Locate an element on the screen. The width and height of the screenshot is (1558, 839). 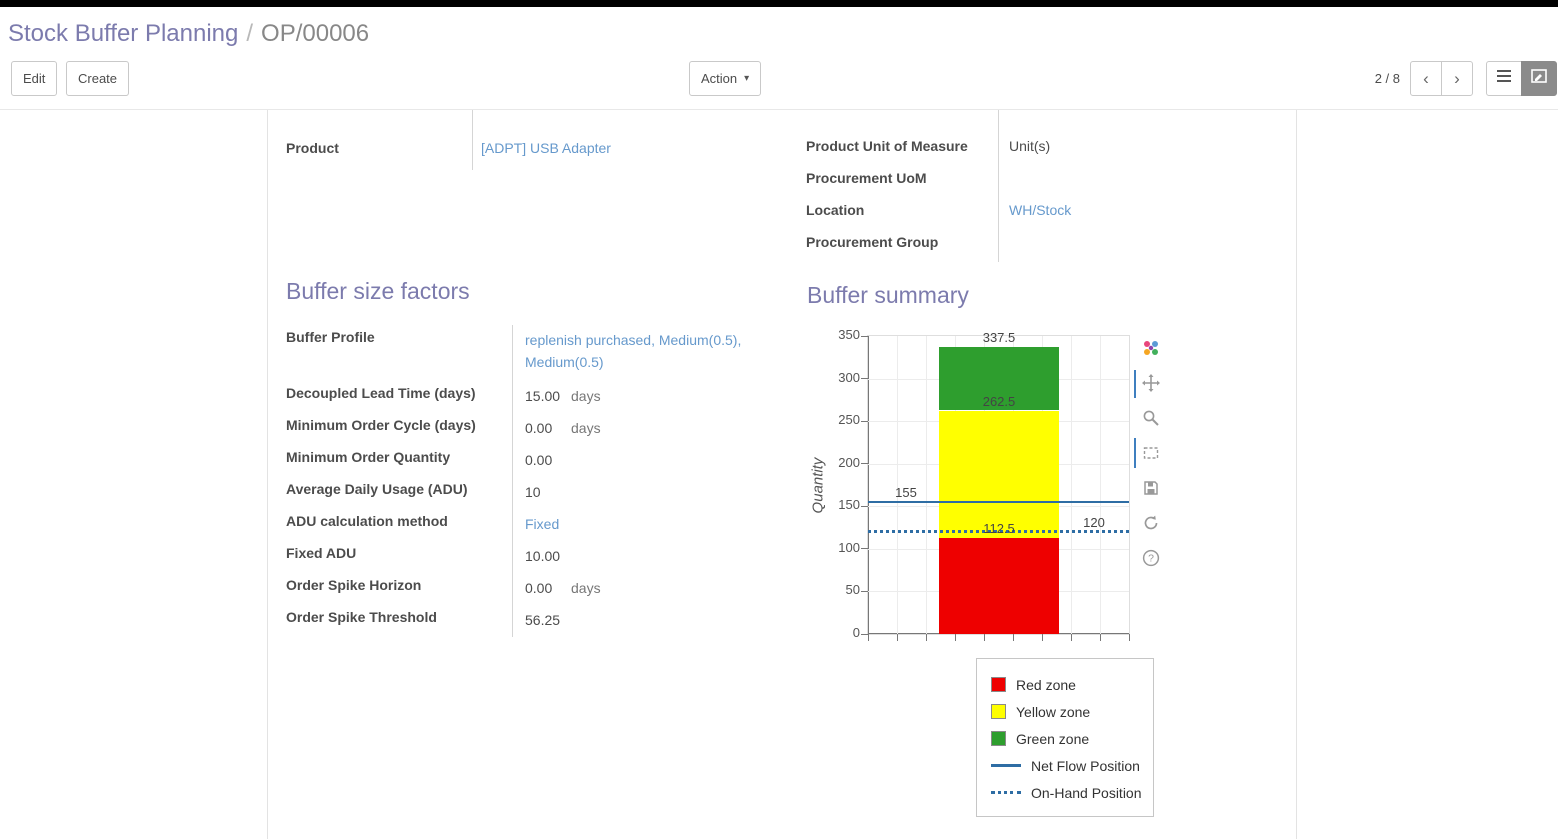
min-order-cycle-label: Minimum Order Cycle (days) is located at coordinates (381, 425).